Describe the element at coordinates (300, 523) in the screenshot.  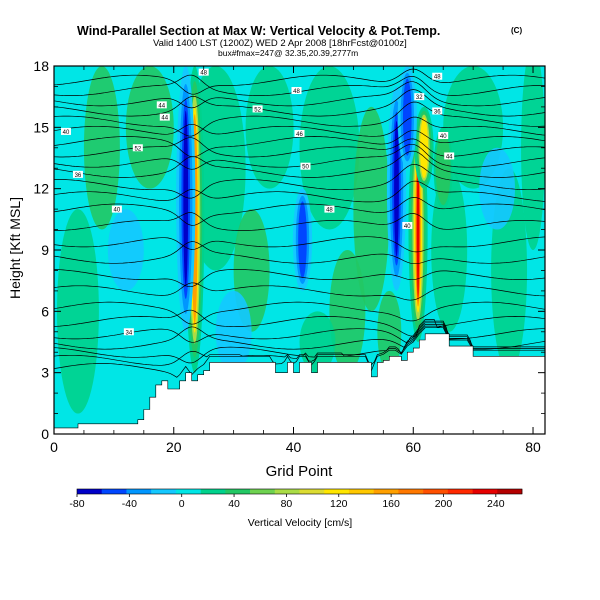
I see `colorbar-label: Vertical Velocity [cm/s]` at that location.